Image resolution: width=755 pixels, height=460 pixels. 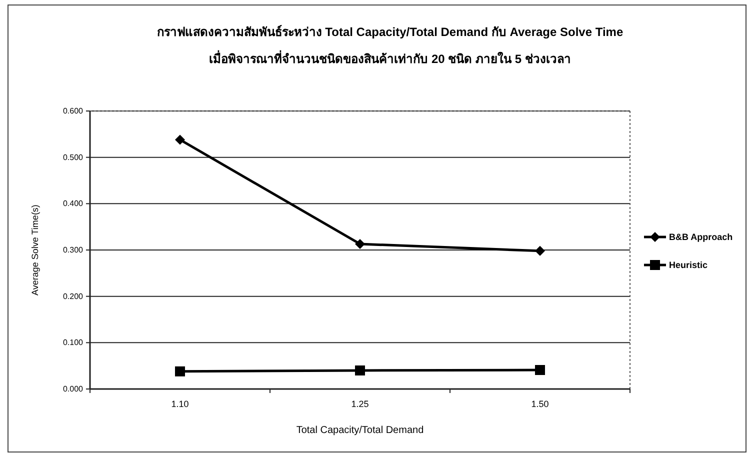 What do you see at coordinates (180, 404) in the screenshot?
I see `x-tick-label: 1.10` at bounding box center [180, 404].